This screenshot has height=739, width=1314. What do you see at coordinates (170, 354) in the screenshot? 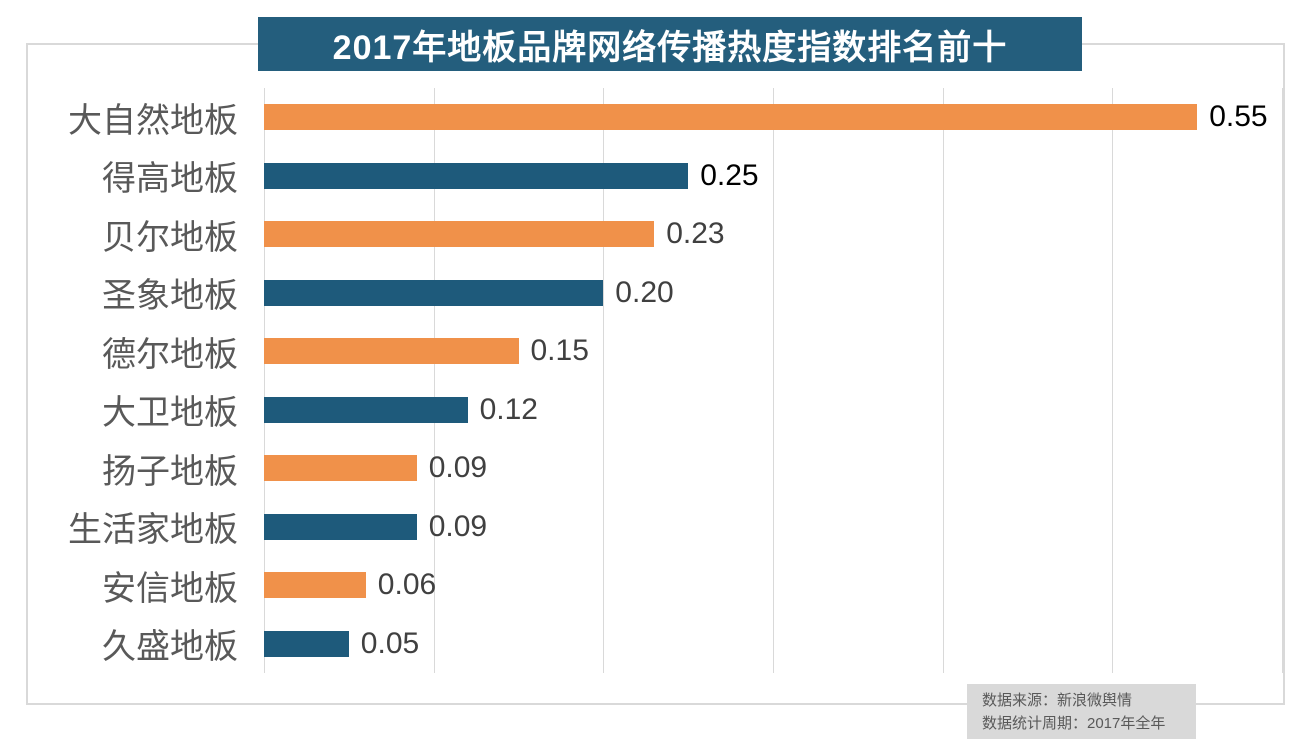
I see `category-label: 德尔地板` at bounding box center [170, 354].